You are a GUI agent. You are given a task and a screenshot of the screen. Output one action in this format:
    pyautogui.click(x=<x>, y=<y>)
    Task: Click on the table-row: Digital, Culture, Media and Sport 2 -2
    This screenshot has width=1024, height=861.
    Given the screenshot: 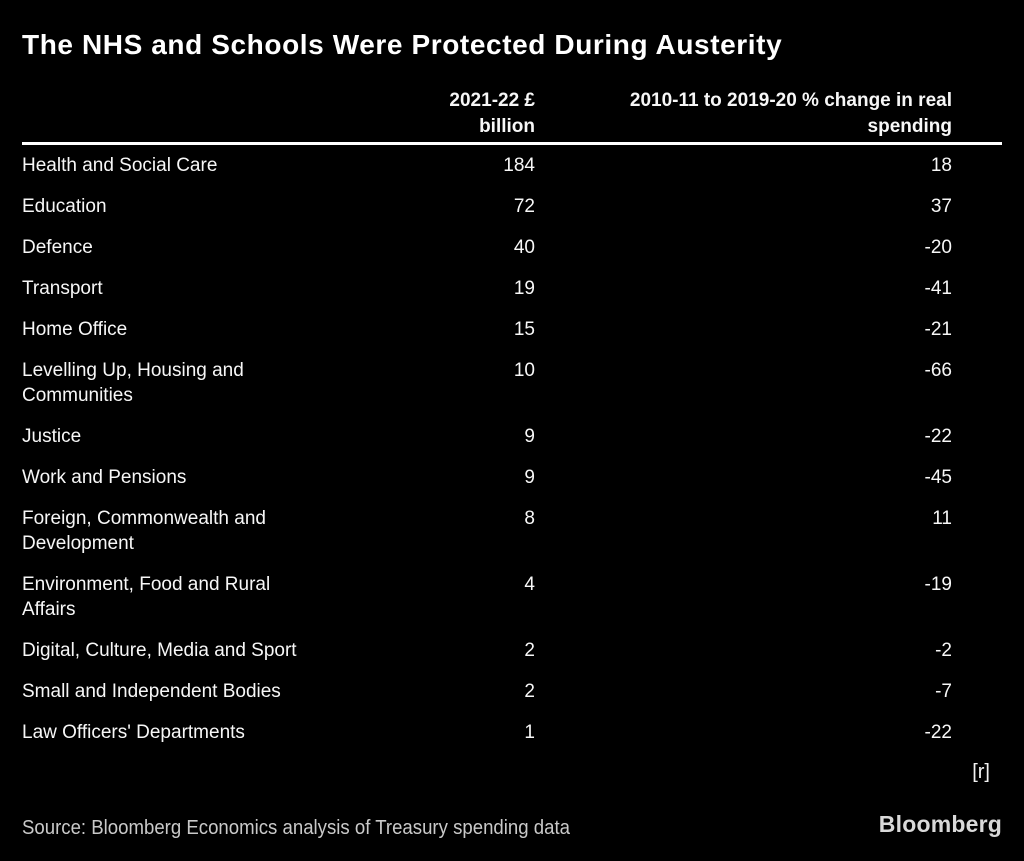 What is the action you would take?
    pyautogui.click(x=512, y=650)
    